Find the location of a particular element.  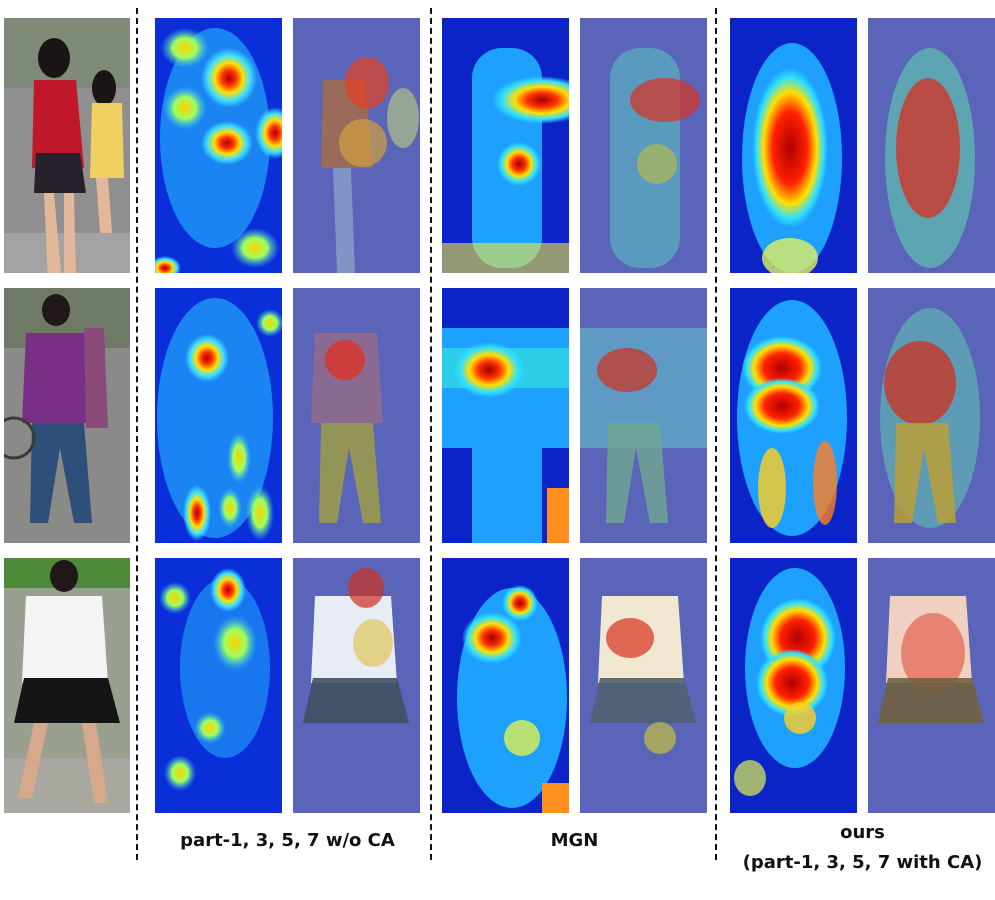

caption-mgn: MGN is located at coordinates (574, 840).